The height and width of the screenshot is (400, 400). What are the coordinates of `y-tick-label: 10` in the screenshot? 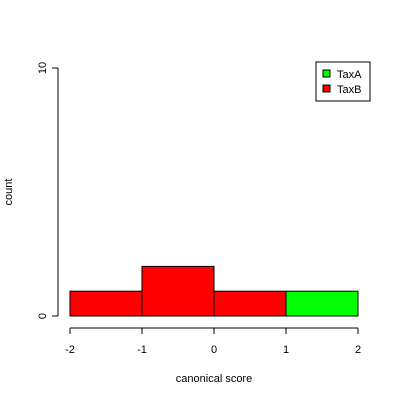 It's located at (43, 68).